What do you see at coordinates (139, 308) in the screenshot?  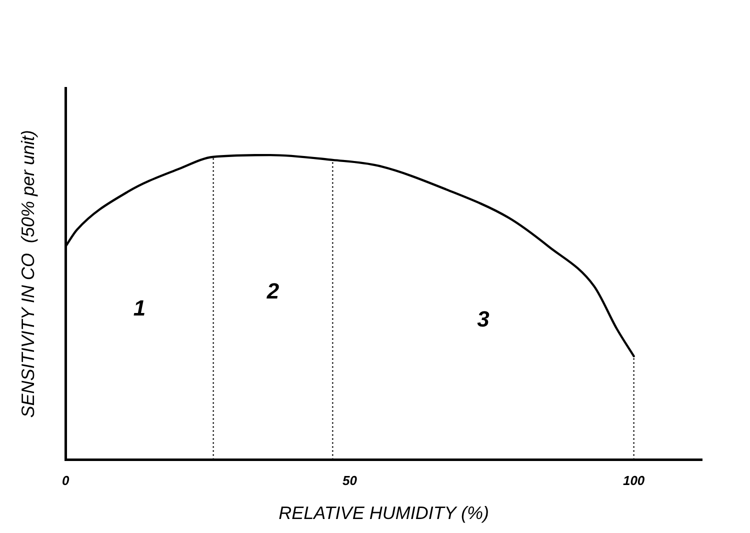 I see `annotation: 1` at bounding box center [139, 308].